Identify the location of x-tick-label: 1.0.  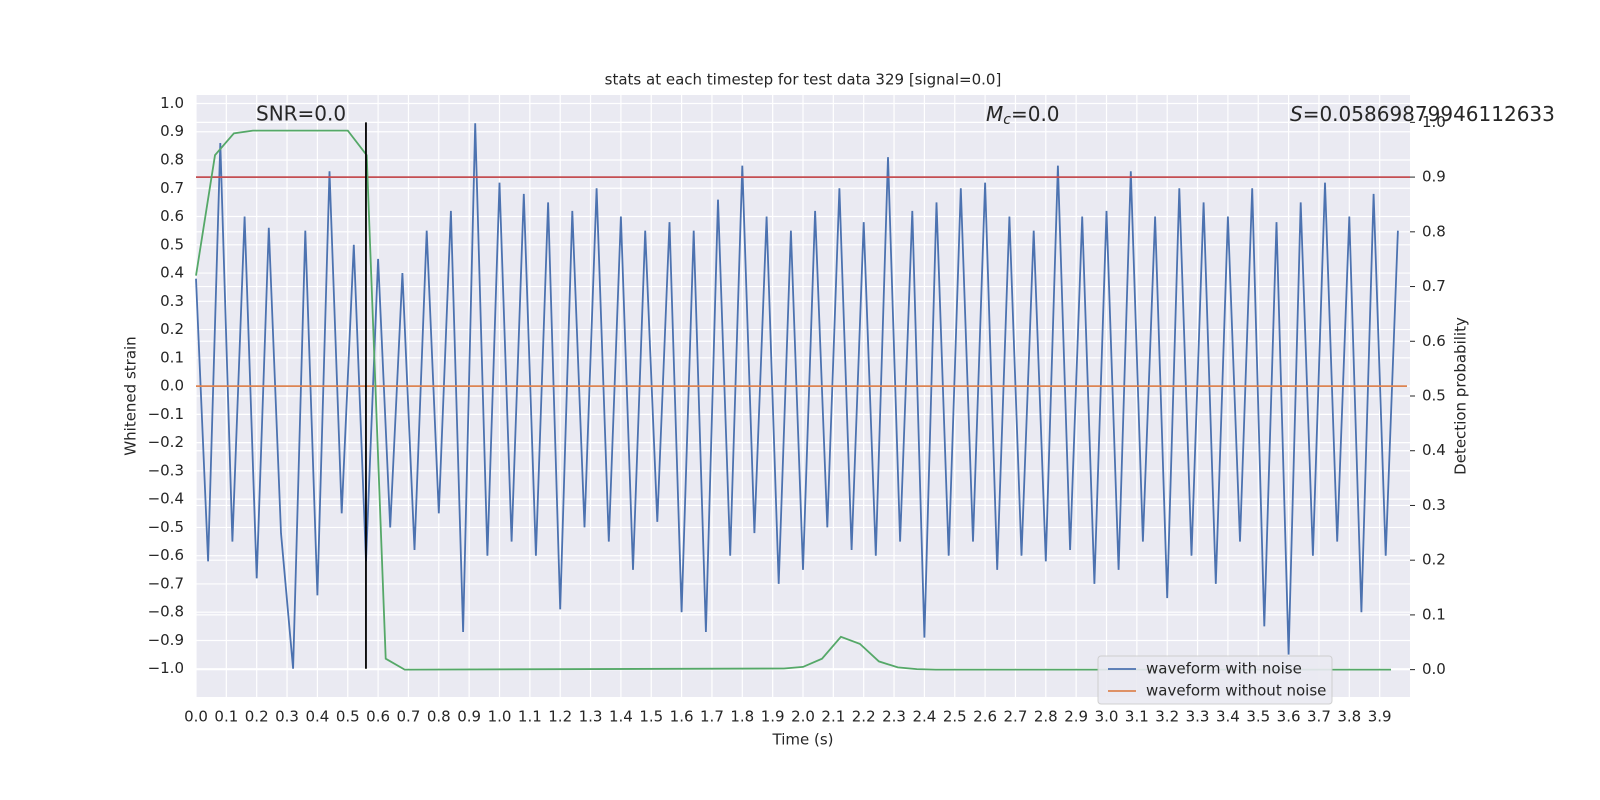
(500, 717).